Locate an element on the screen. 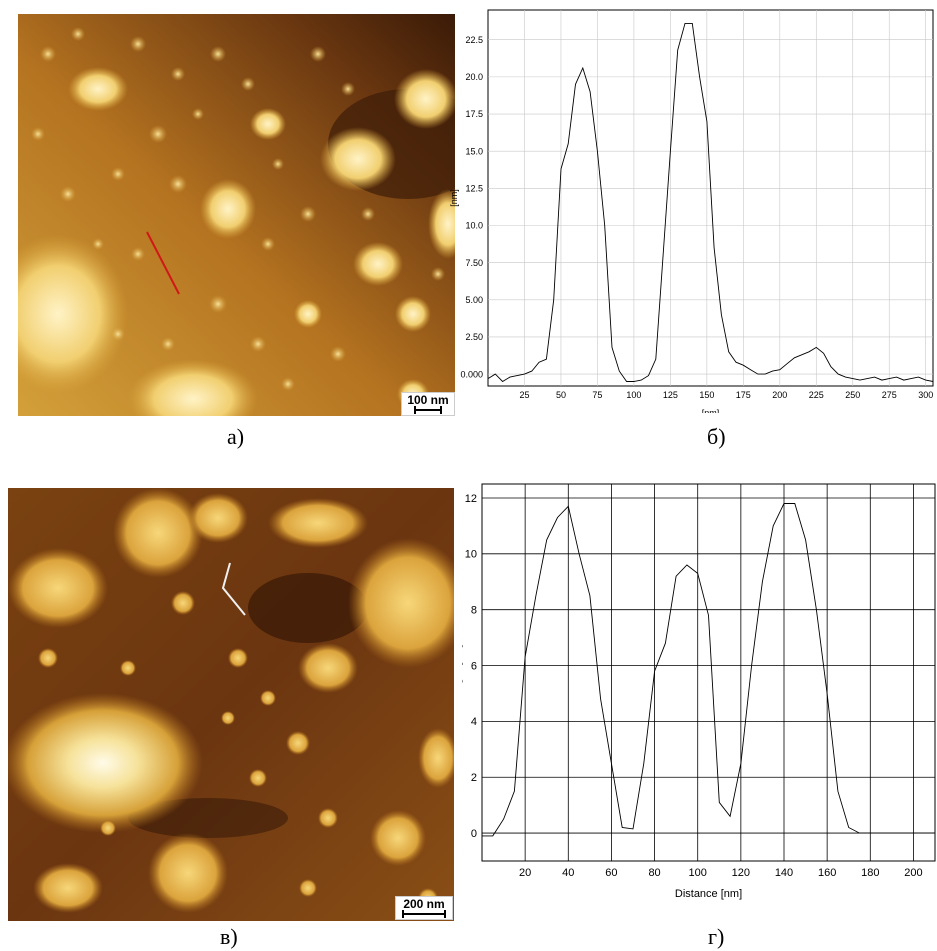  profile-line-a is located at coordinates (163, 263).